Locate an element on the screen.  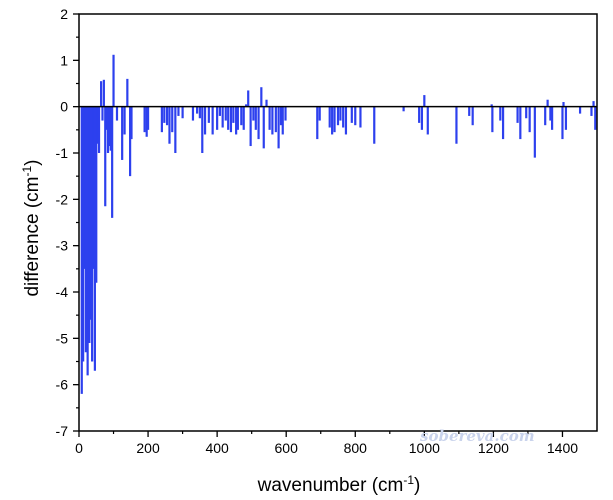
y-tick-label: -6 is located at coordinates (62, 385).